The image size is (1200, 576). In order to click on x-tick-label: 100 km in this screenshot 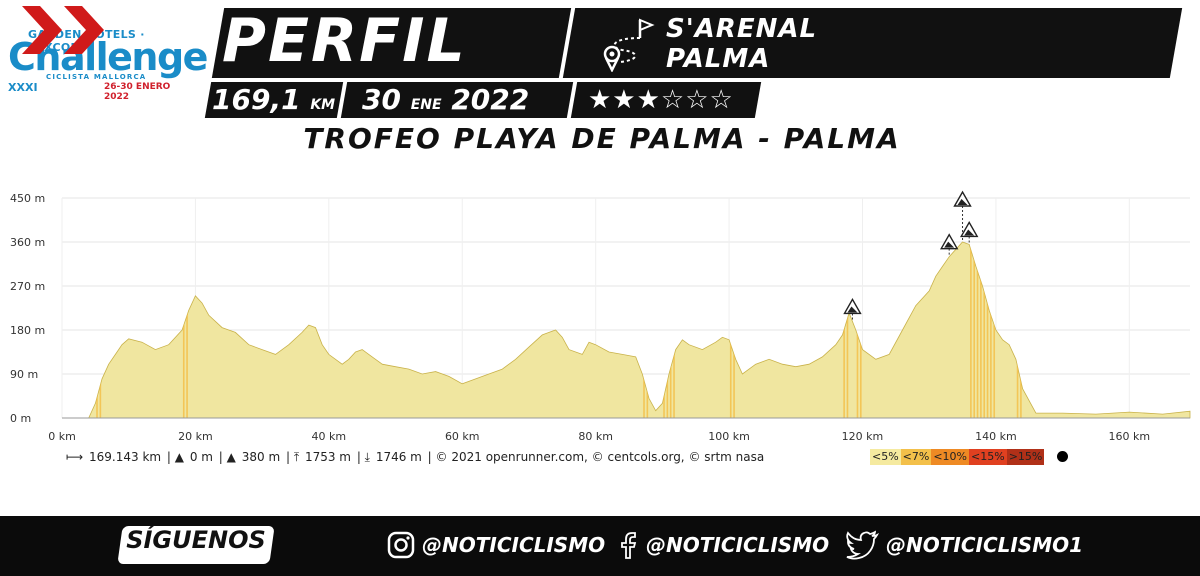, I will do `click(729, 436)`.